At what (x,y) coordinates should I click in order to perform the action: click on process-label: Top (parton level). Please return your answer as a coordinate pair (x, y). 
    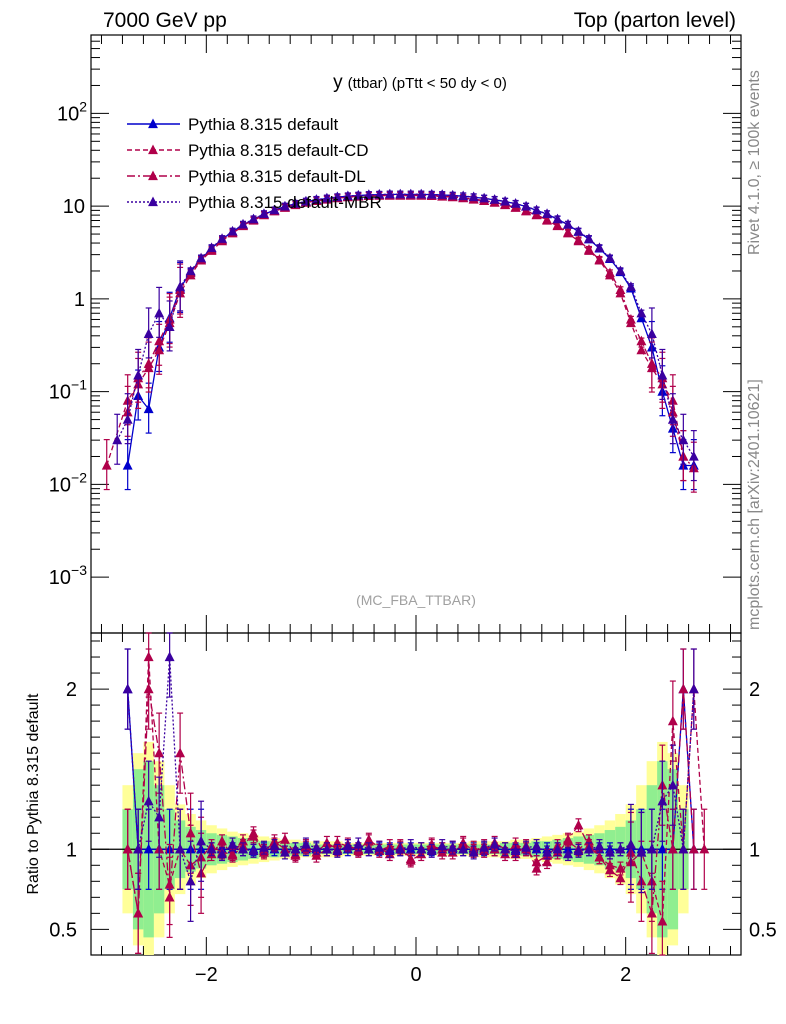
    Looking at the image, I should click on (655, 20).